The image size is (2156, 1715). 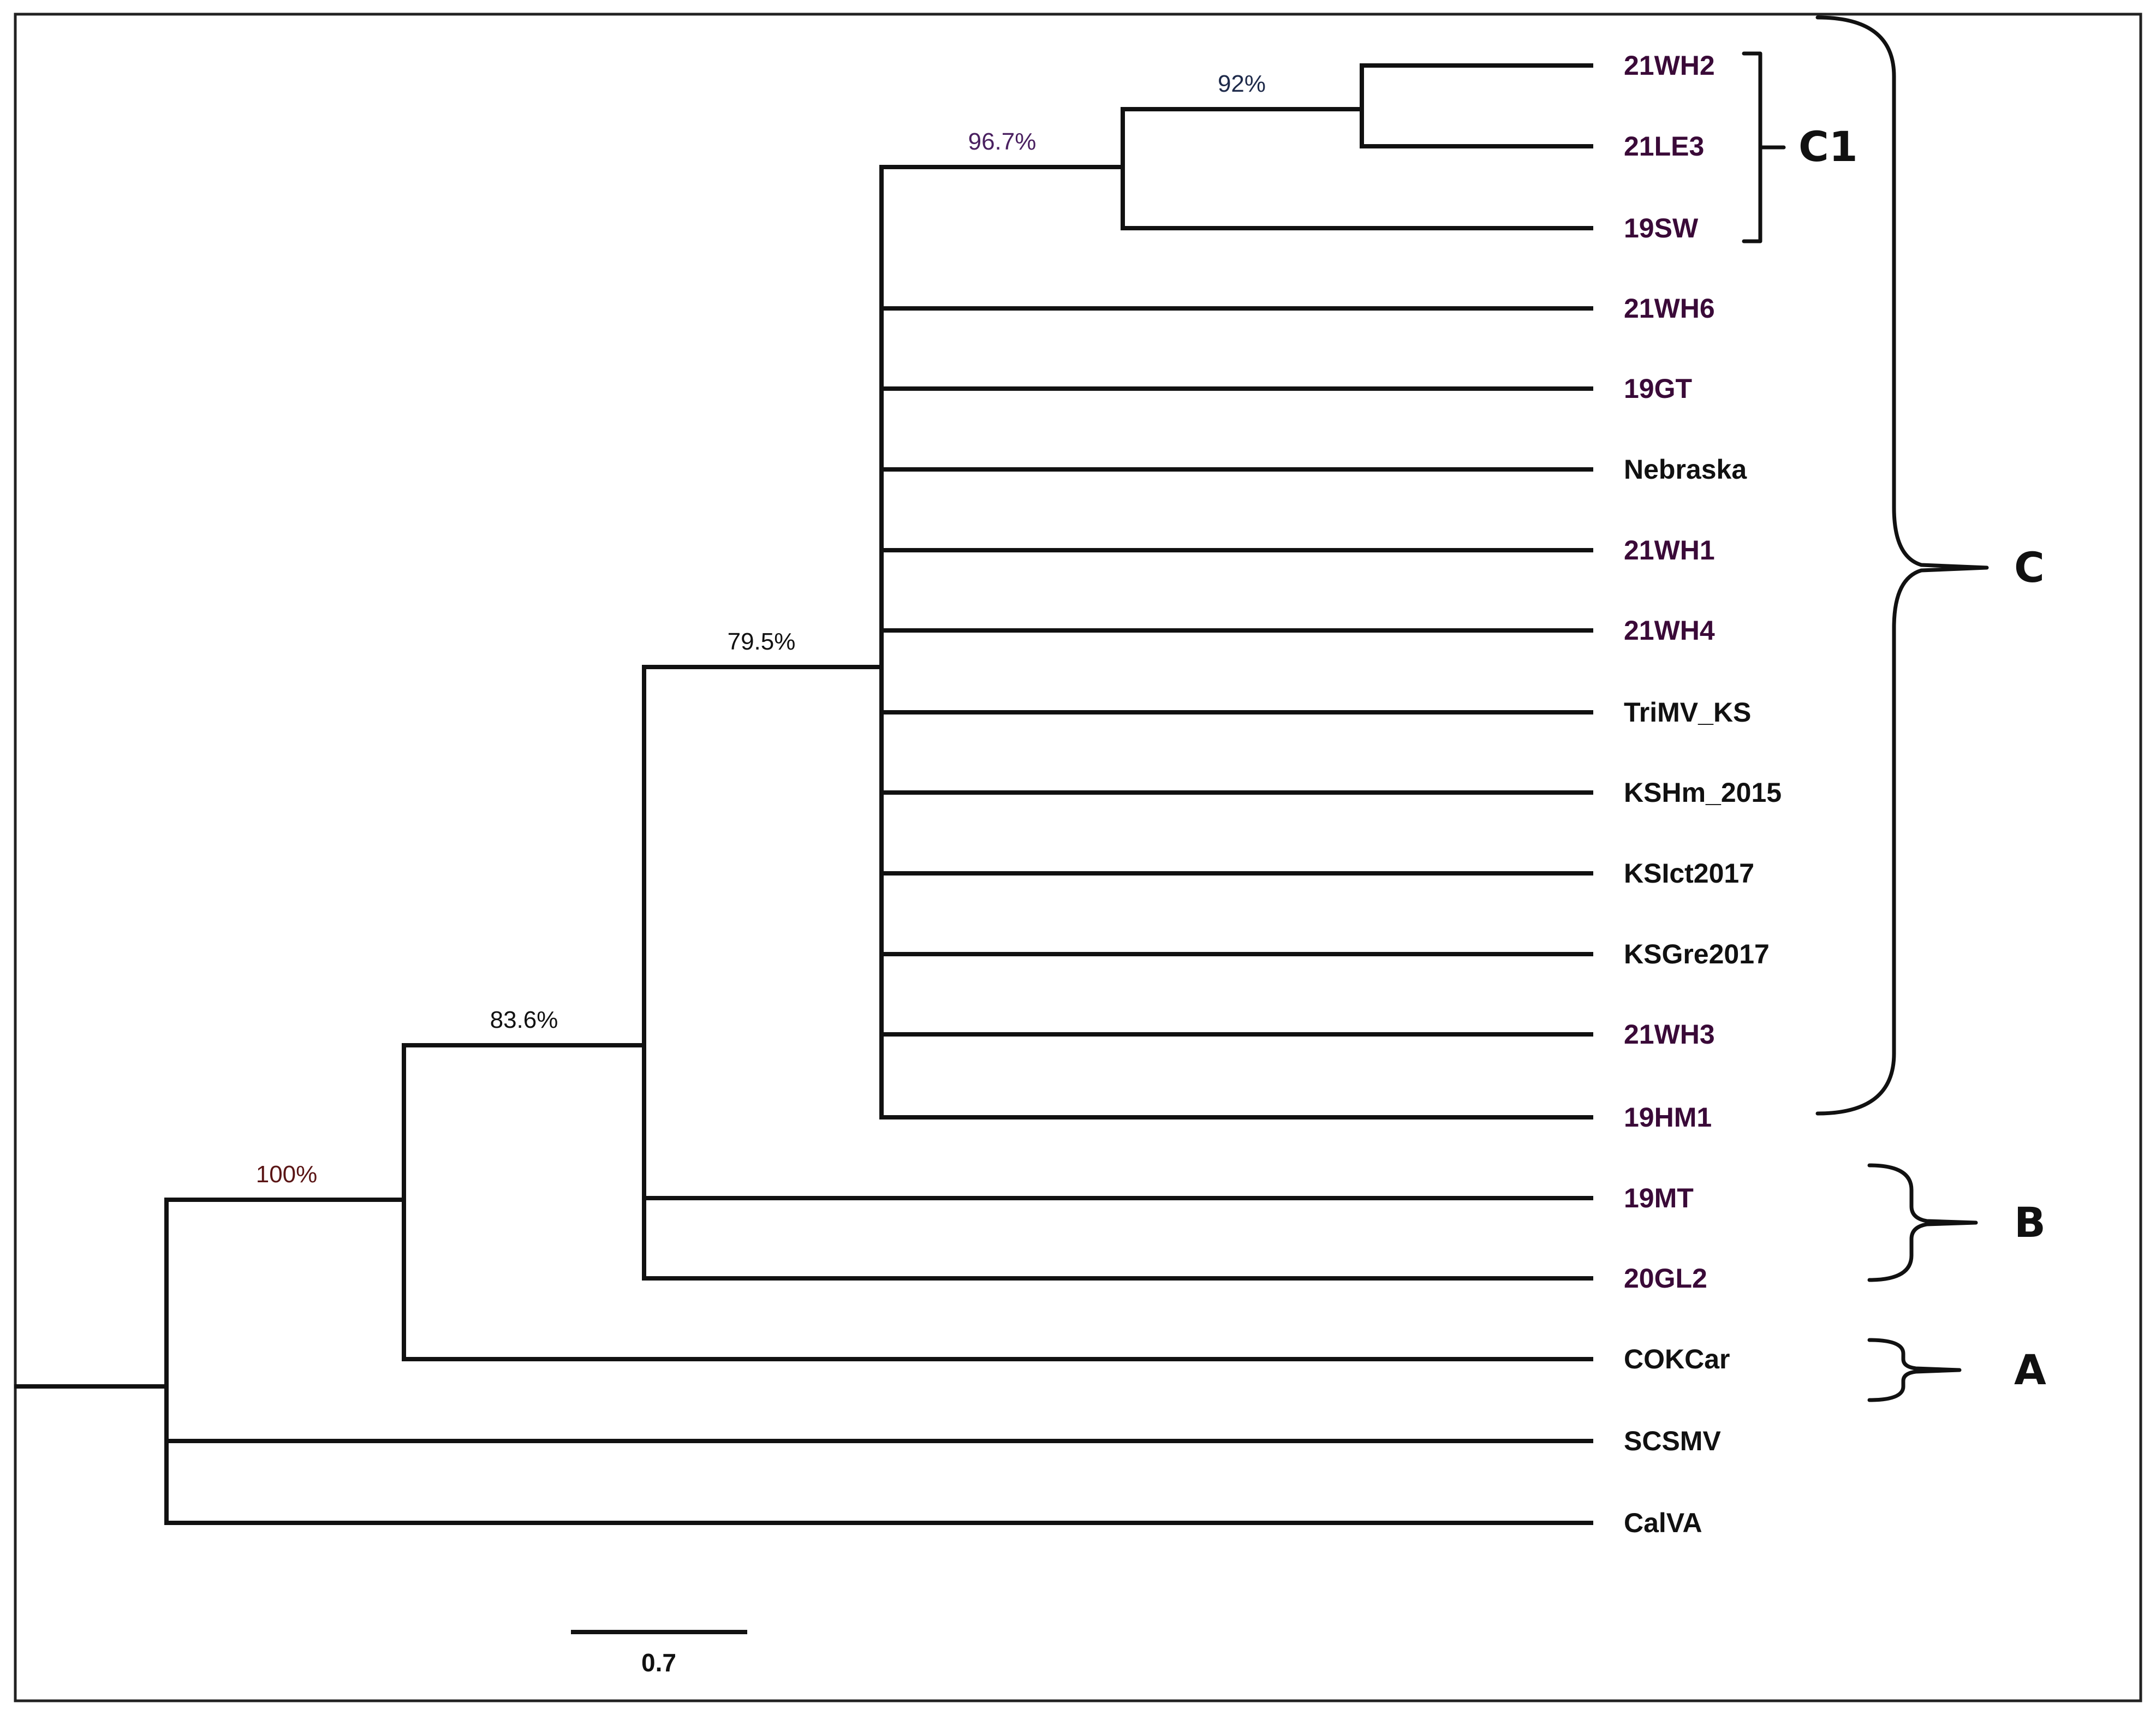 What do you see at coordinates (1242, 83) in the screenshot?
I see `support-value-92: 92%` at bounding box center [1242, 83].